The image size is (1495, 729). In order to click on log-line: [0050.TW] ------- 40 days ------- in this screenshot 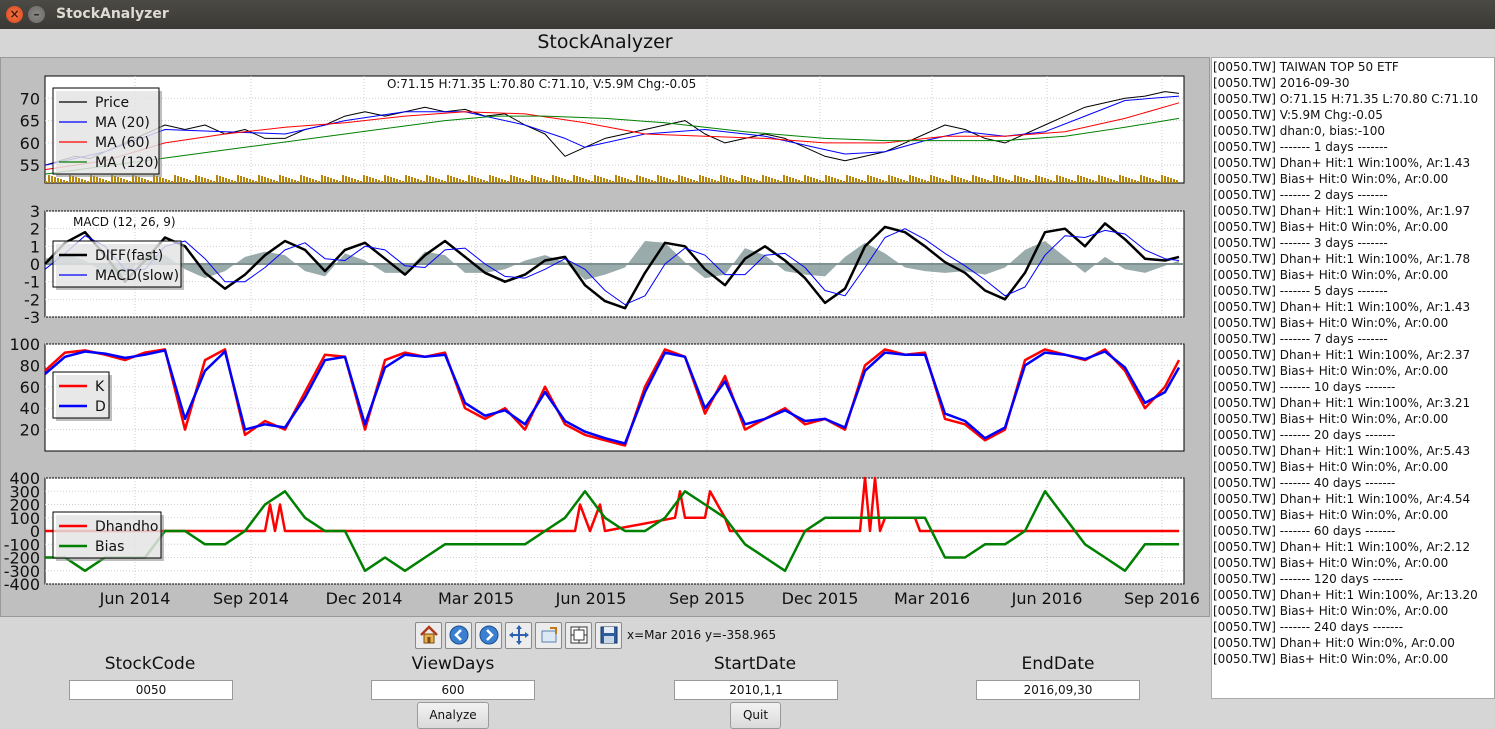, I will do `click(1304, 483)`.